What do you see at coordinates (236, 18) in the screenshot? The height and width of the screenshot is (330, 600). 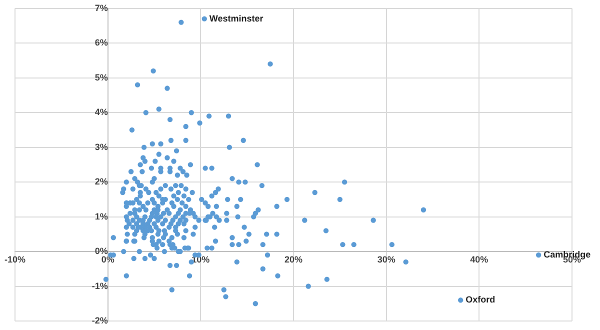 I see `annotation: Westminster` at bounding box center [236, 18].